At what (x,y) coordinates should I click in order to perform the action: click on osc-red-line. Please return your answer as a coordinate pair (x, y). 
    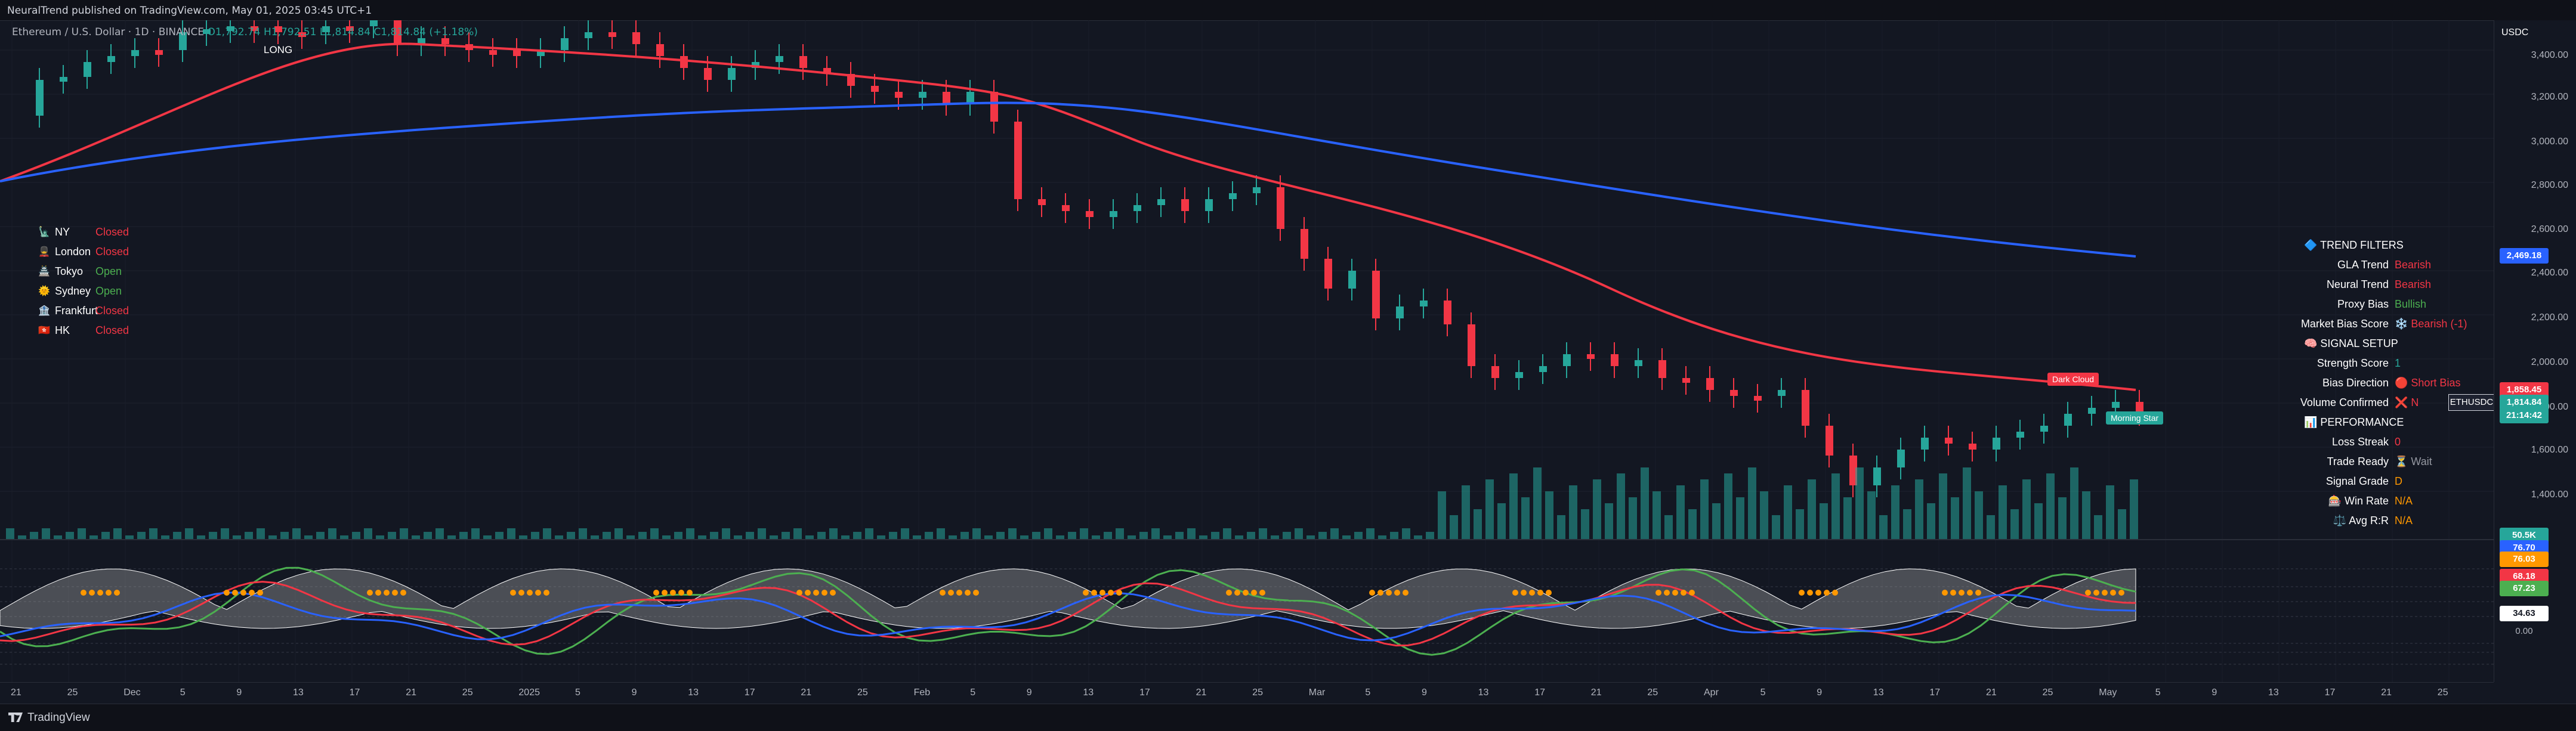
    Looking at the image, I should click on (1068, 614).